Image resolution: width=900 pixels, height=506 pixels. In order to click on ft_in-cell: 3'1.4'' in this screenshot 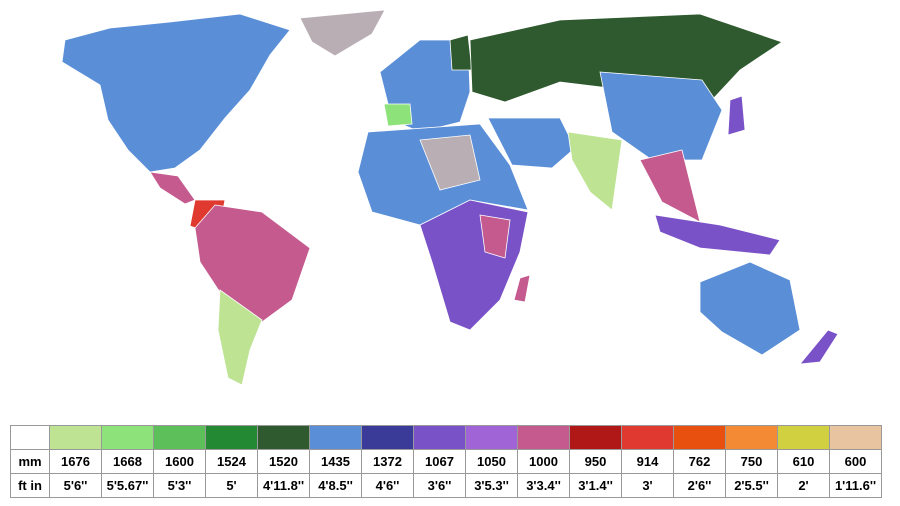, I will do `click(595, 485)`.